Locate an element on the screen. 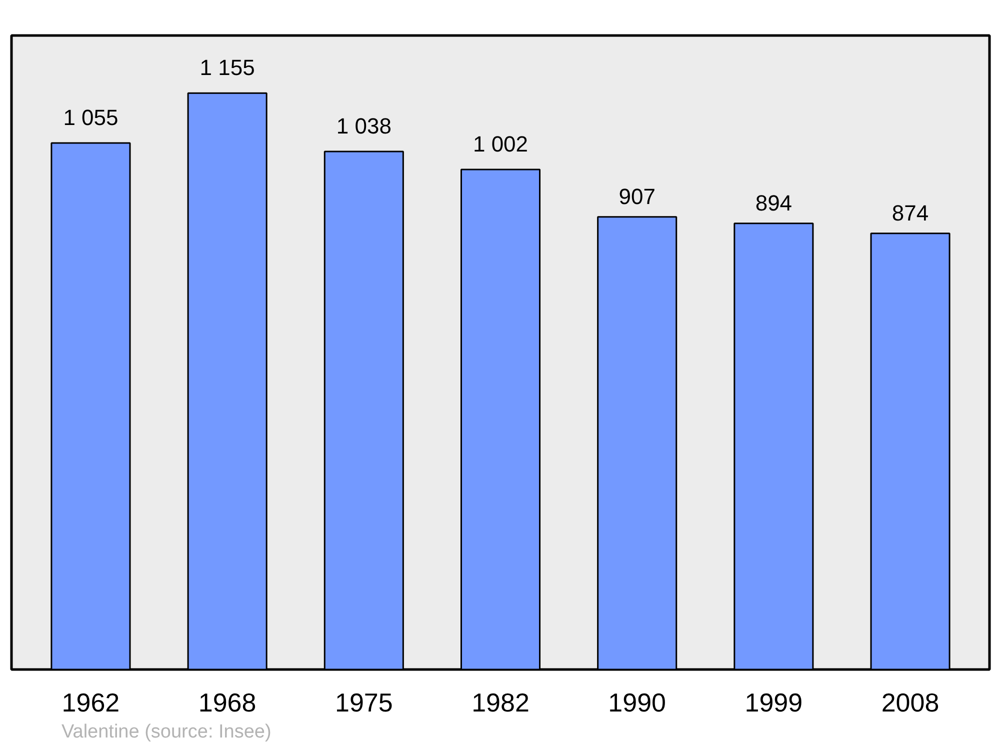  x-tick-label: 1999 is located at coordinates (773, 703).